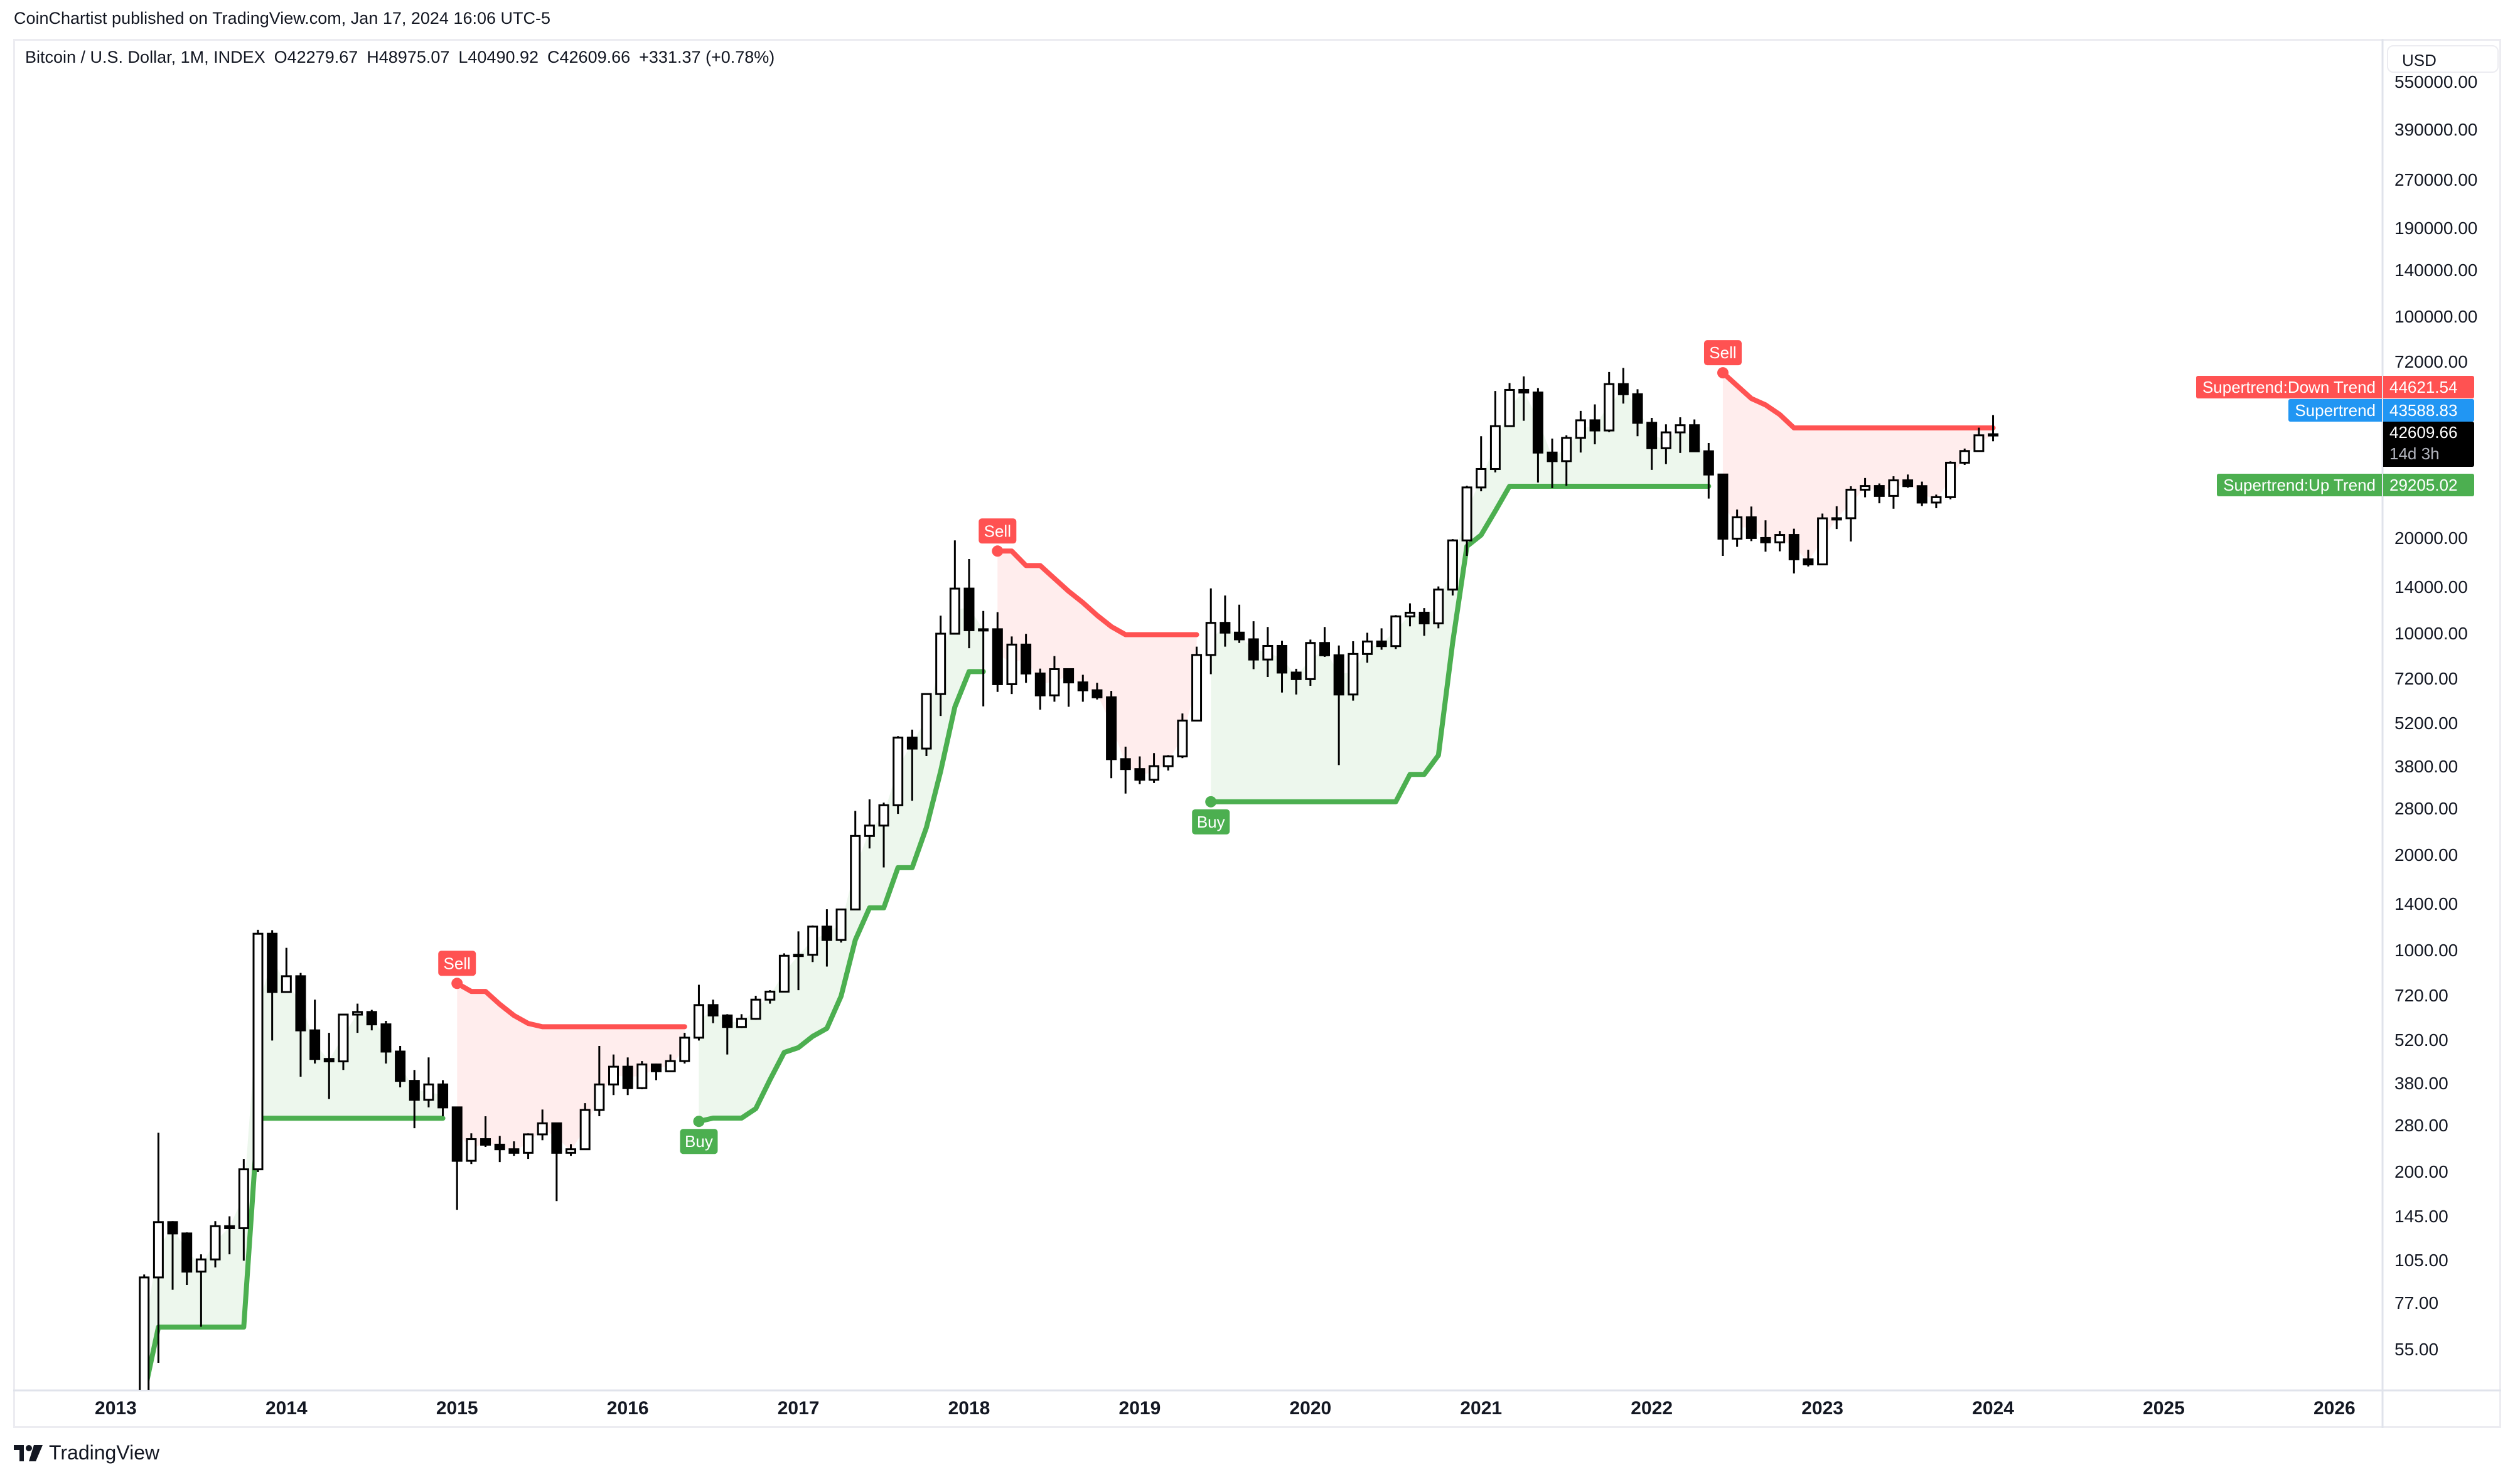  What do you see at coordinates (116, 1408) in the screenshot?
I see `year-tick-label: 2013` at bounding box center [116, 1408].